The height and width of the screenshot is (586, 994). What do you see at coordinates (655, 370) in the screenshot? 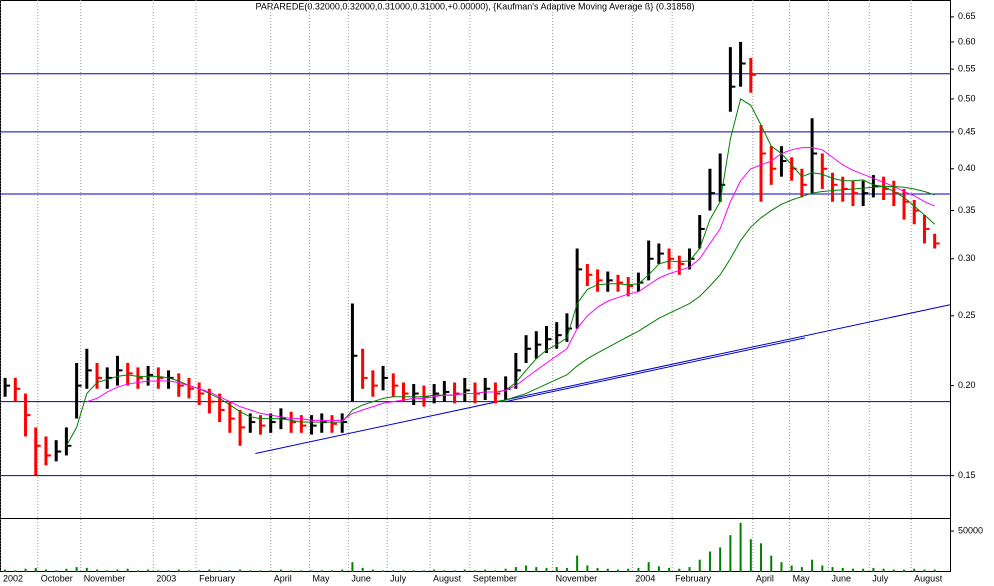
I see `trend-line` at bounding box center [655, 370].